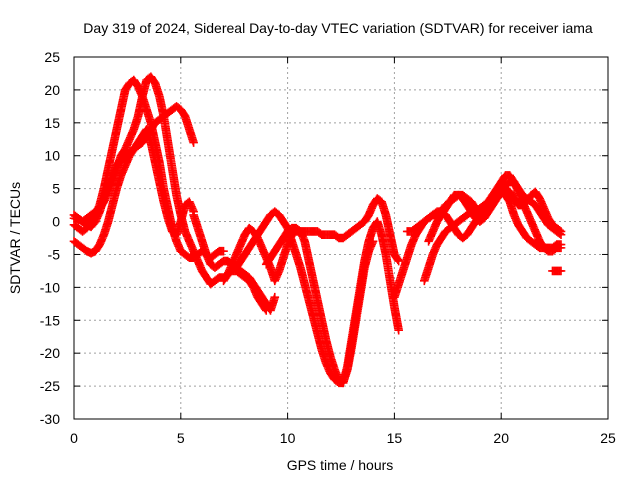 The image size is (640, 480). I want to click on y-tick-label: 15, so click(52, 123).